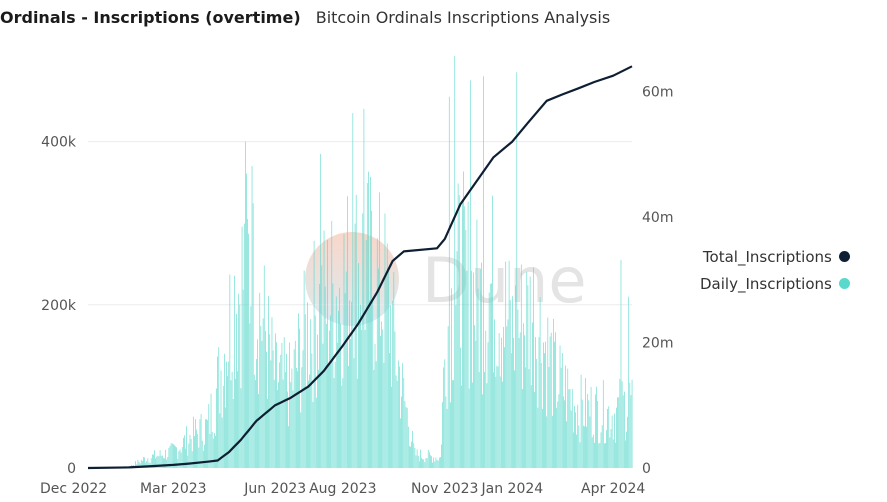 Image resolution: width=887 pixels, height=502 pixels. What do you see at coordinates (657, 343) in the screenshot?
I see `y-right-tick-label: 20m` at bounding box center [657, 343].